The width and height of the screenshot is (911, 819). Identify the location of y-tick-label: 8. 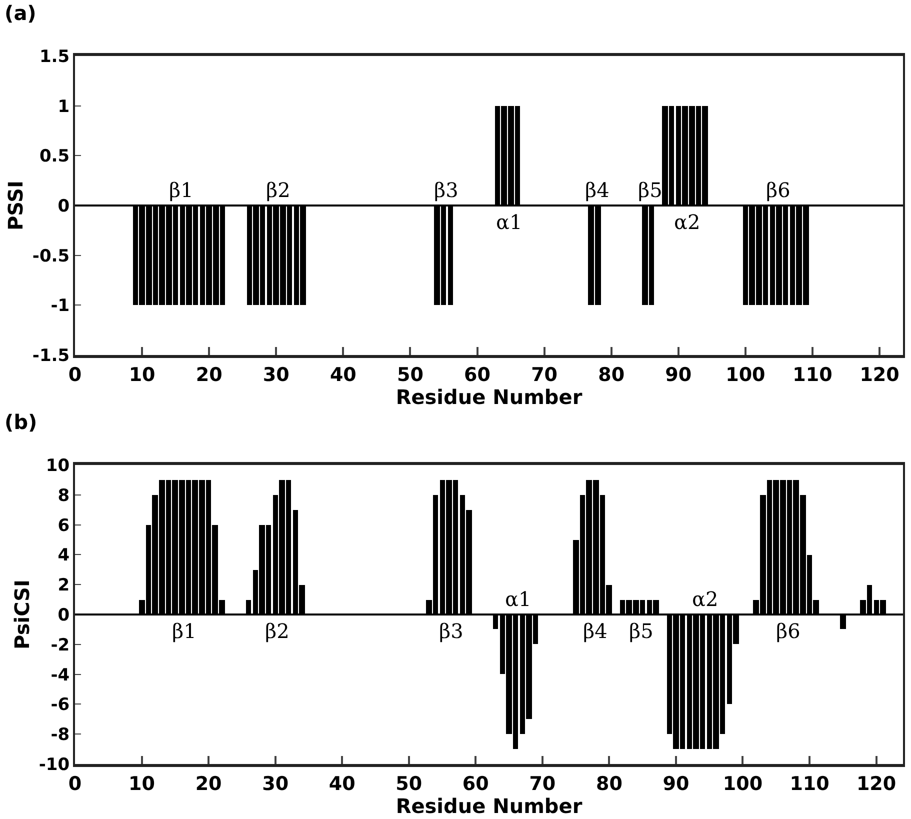
(64, 496).